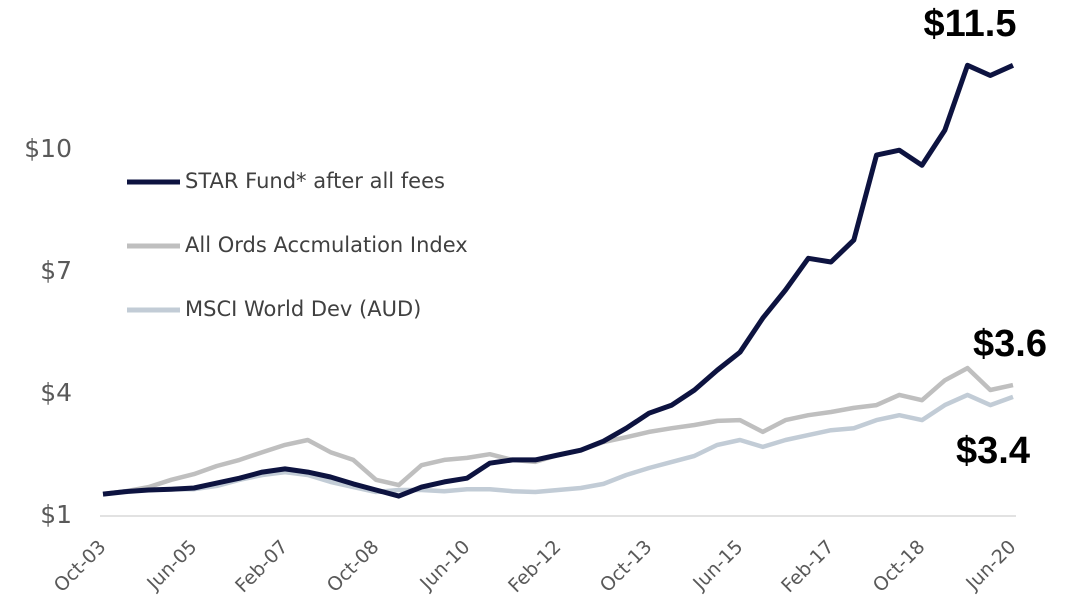 This screenshot has width=1076, height=613. I want to click on x-tick-label: Oct-13, so click(626, 566).